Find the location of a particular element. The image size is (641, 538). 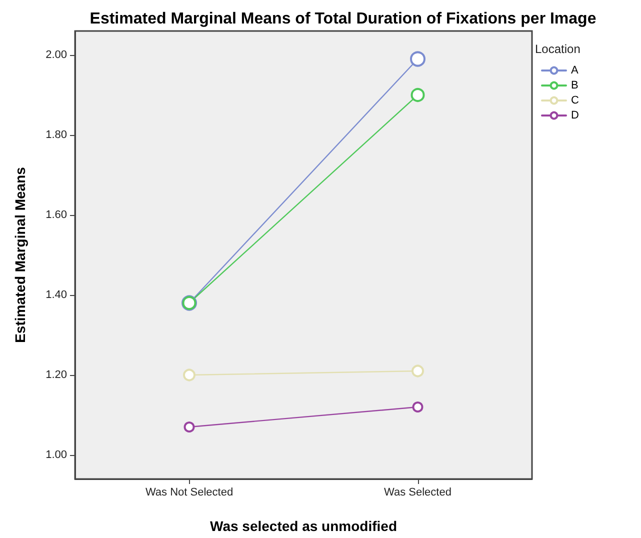

y-axis-title: Estimated Marginal Means is located at coordinates (20, 254).